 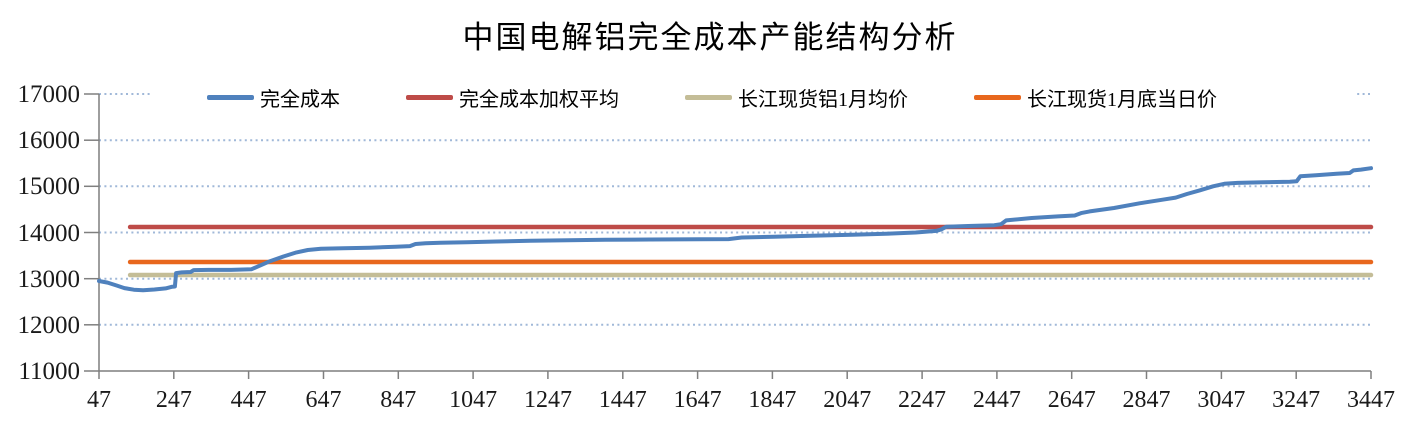 I want to click on y-axis-label: 12000, so click(x=49, y=325).